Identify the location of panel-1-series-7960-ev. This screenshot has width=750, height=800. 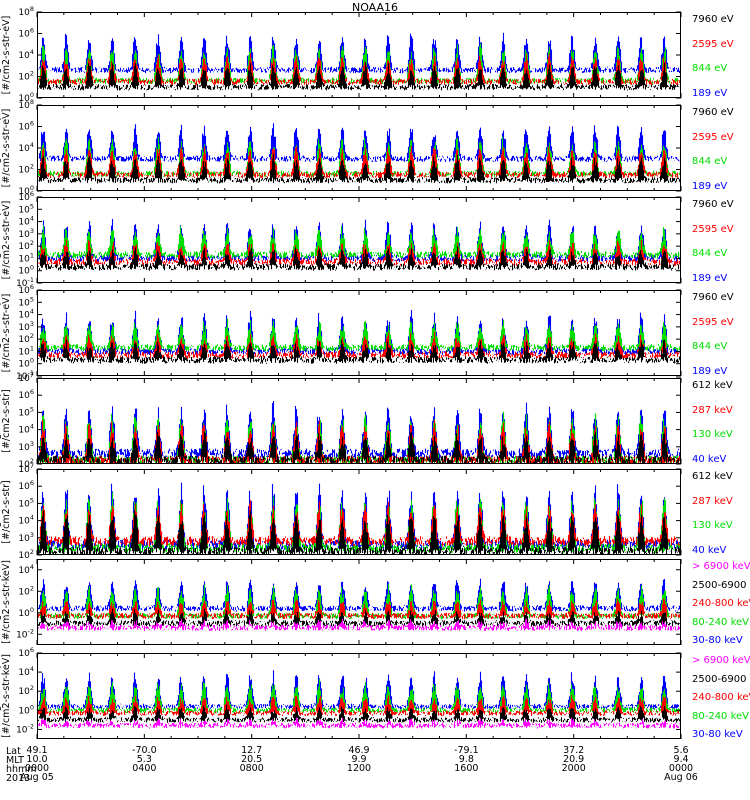
(359, 76).